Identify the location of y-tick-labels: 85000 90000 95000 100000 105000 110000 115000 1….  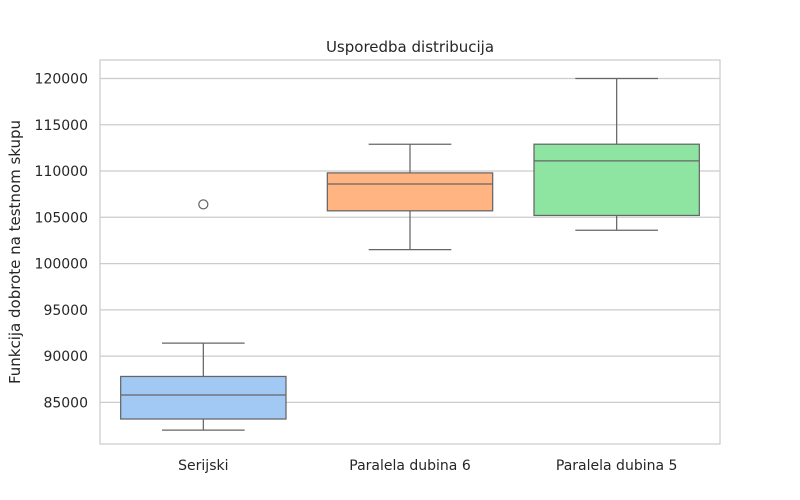
(61, 242).